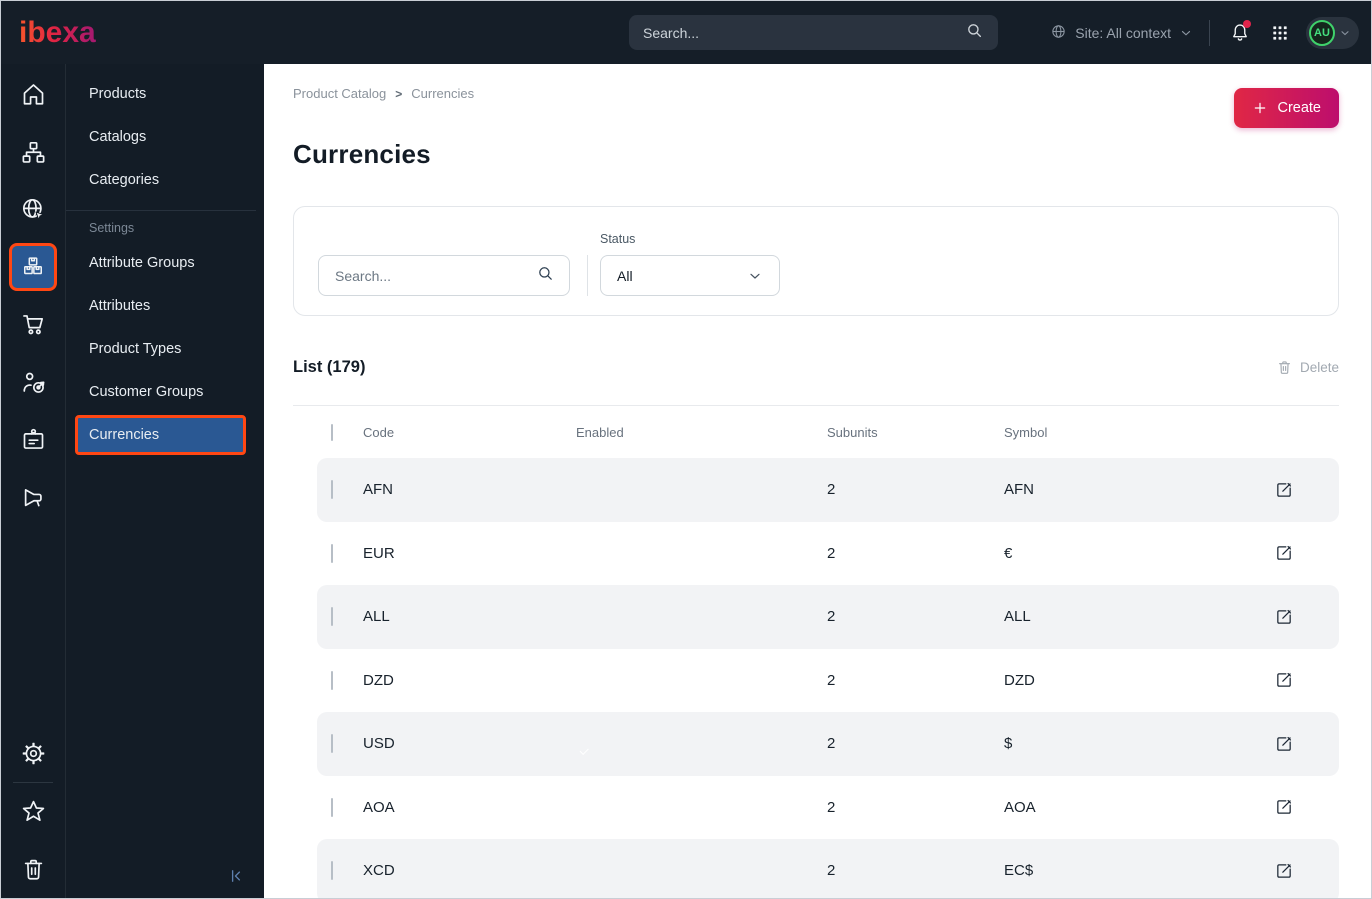  Describe the element at coordinates (690, 275) in the screenshot. I see `status-select: All` at that location.